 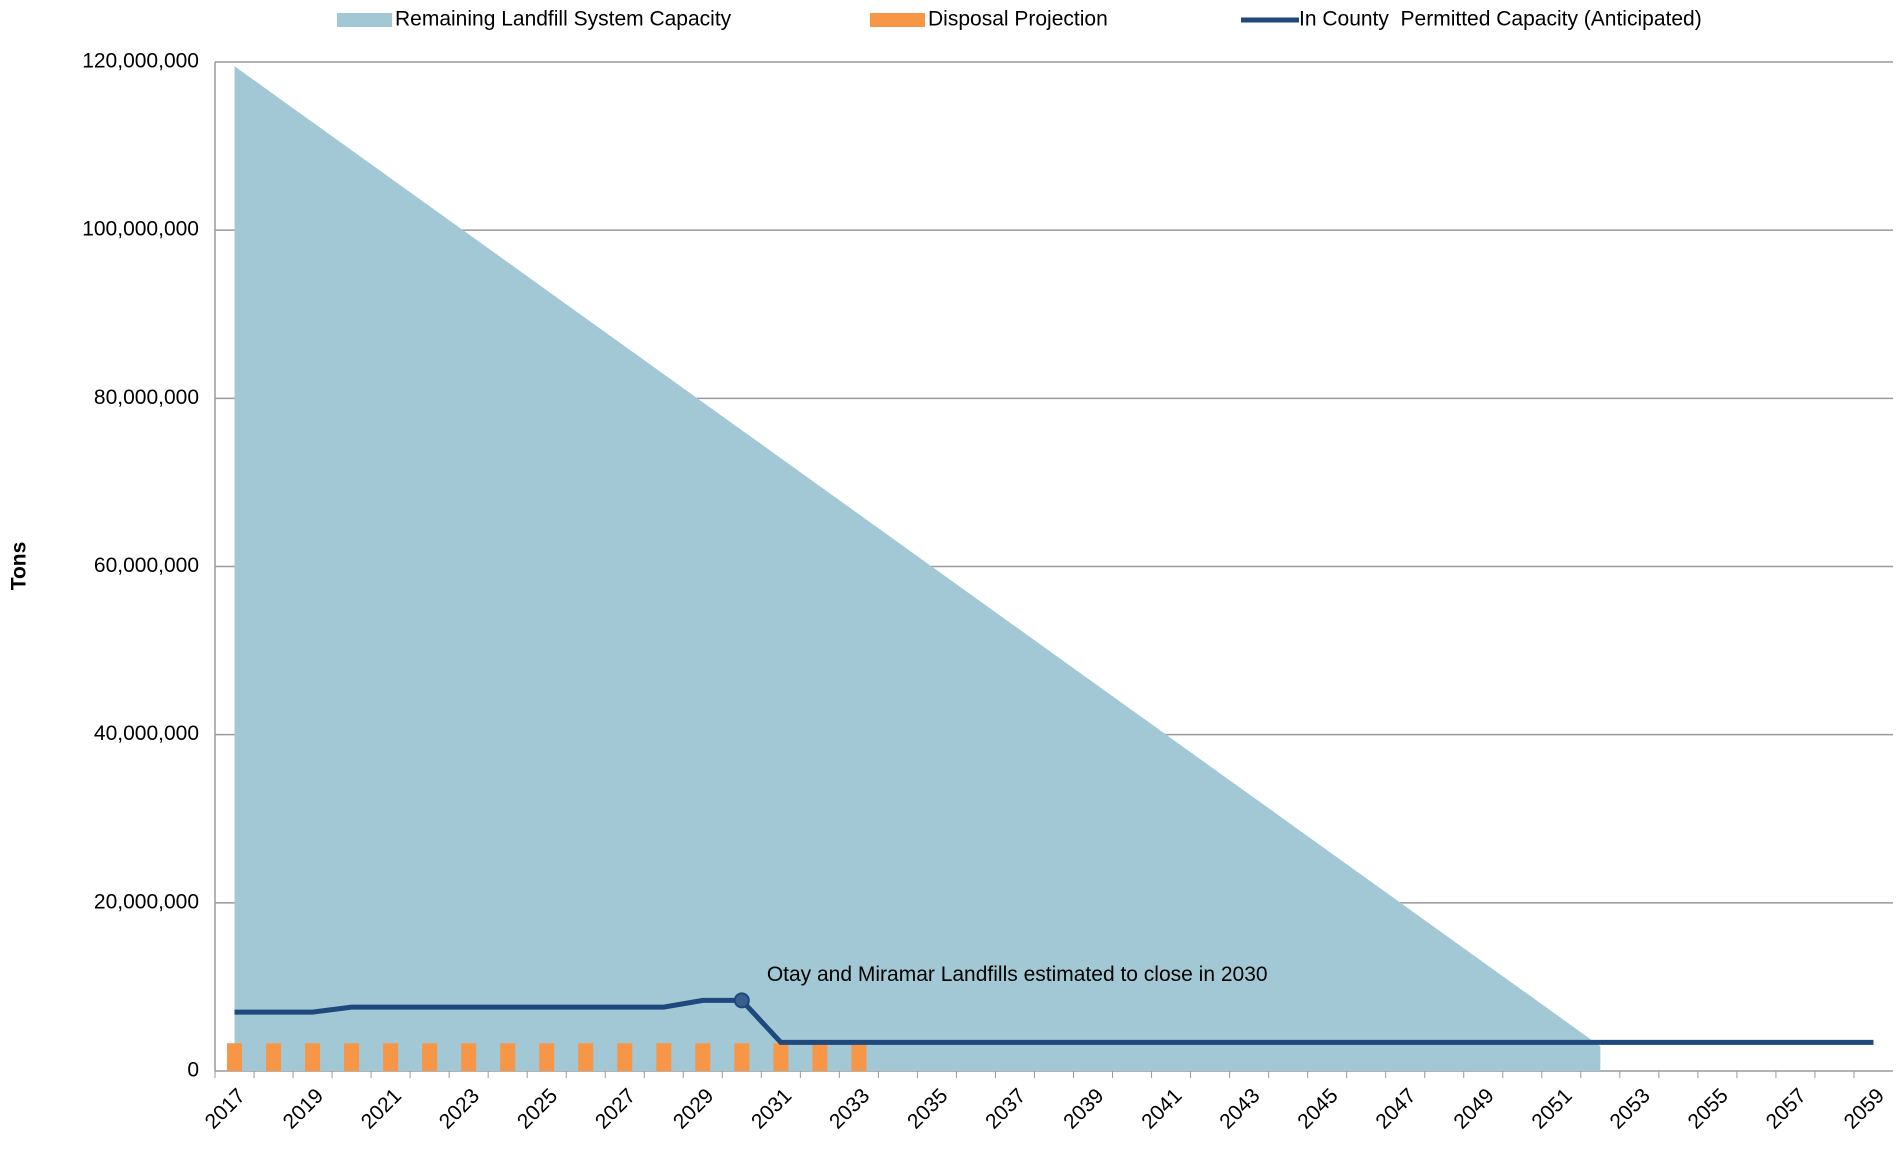 What do you see at coordinates (1054, 1021) in the screenshot?
I see `line` at bounding box center [1054, 1021].